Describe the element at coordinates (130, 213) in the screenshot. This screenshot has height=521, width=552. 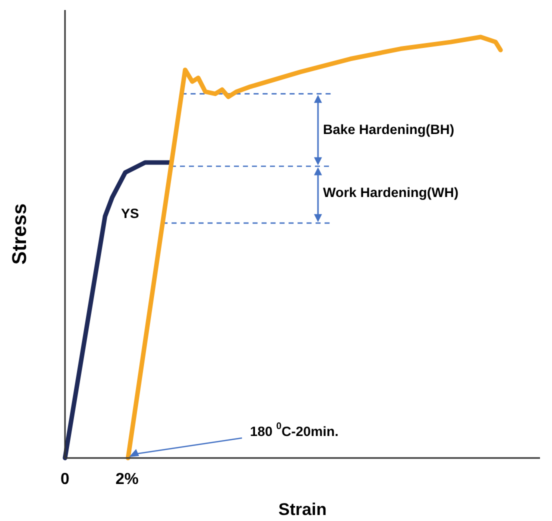
I see `annotation: YS` at that location.